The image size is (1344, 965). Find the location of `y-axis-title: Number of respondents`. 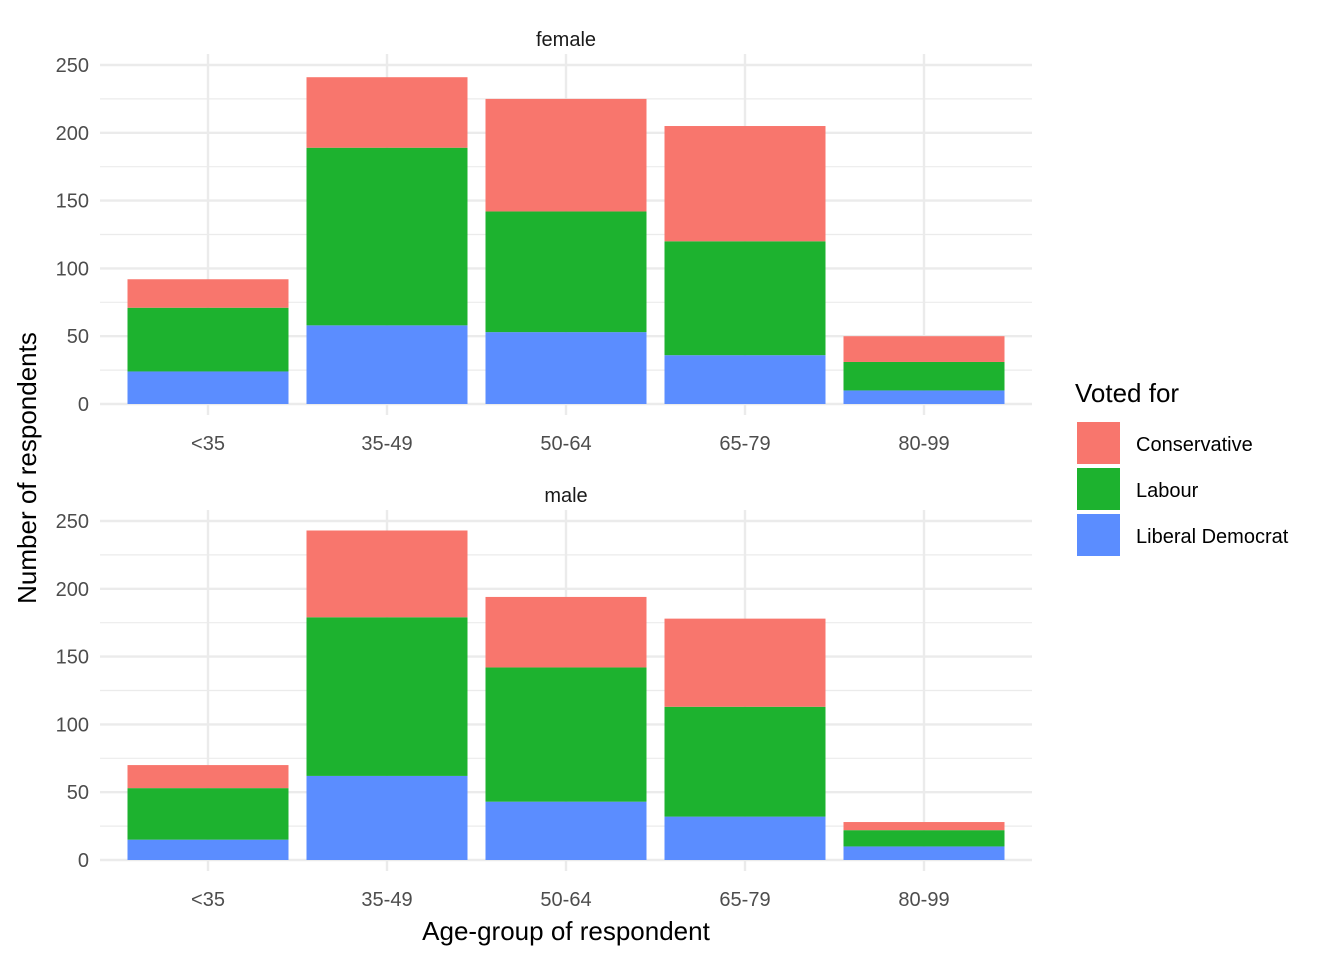

y-axis-title: Number of respondents is located at coordinates (27, 468).